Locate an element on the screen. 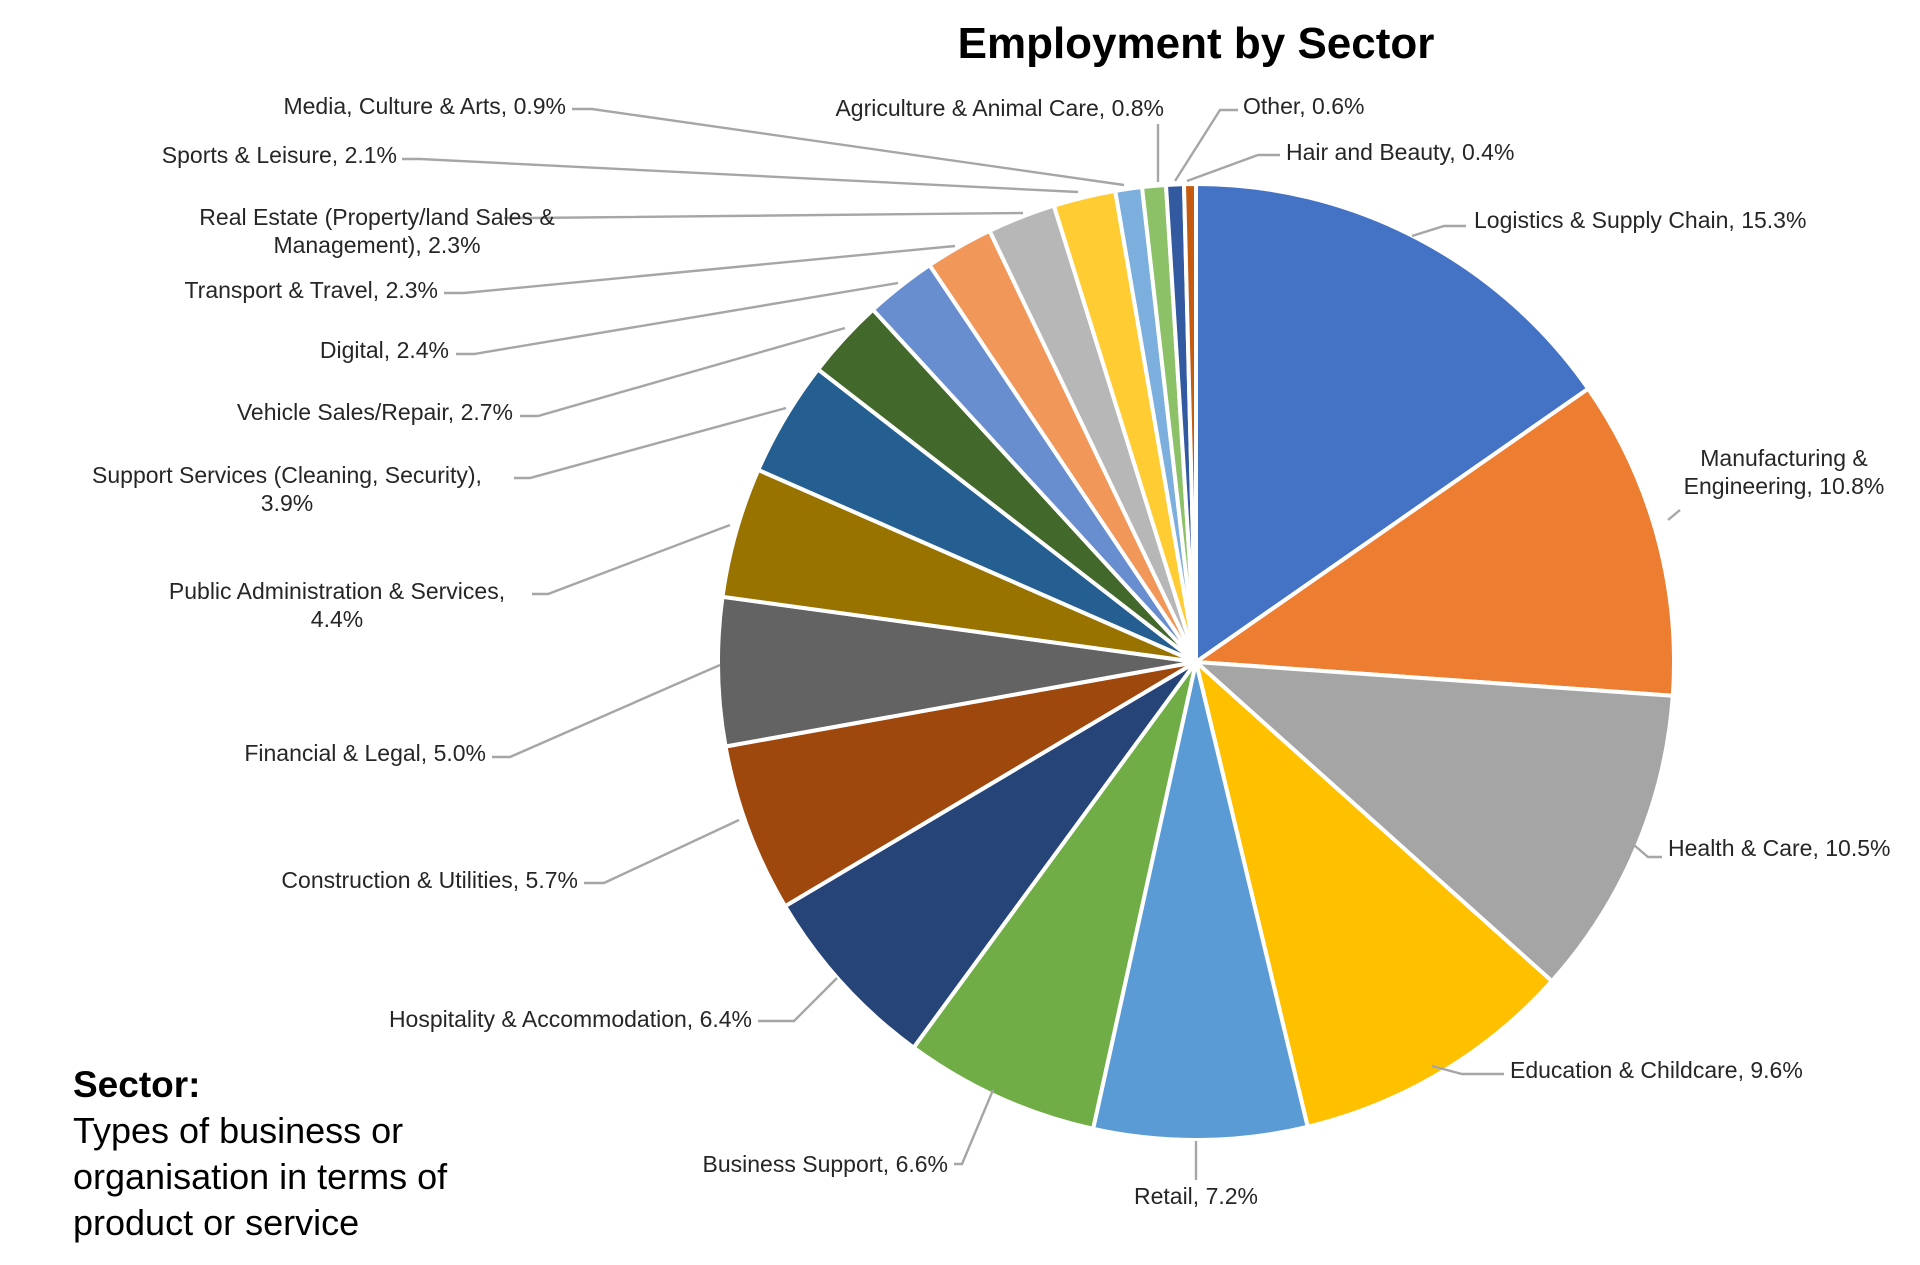 The image size is (1920, 1265). leader-line-logistics-supply-chain is located at coordinates (1438, 231).